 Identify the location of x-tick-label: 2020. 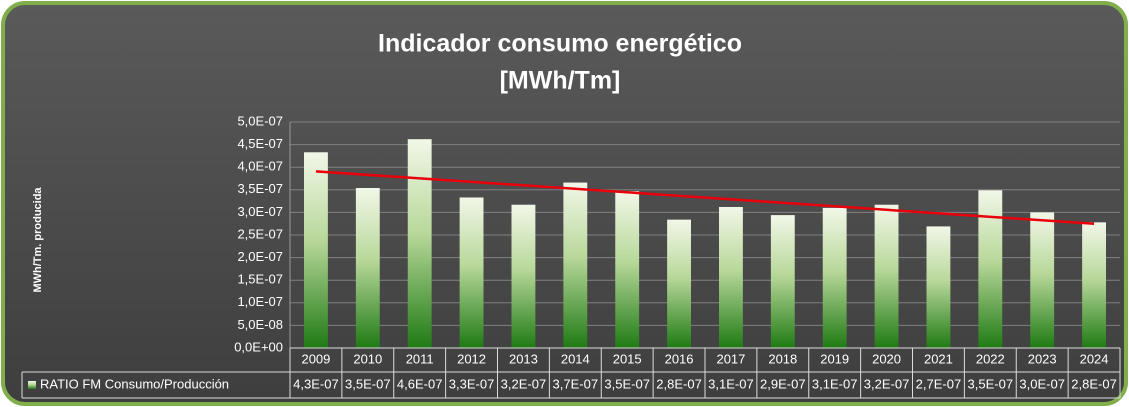
(886, 358).